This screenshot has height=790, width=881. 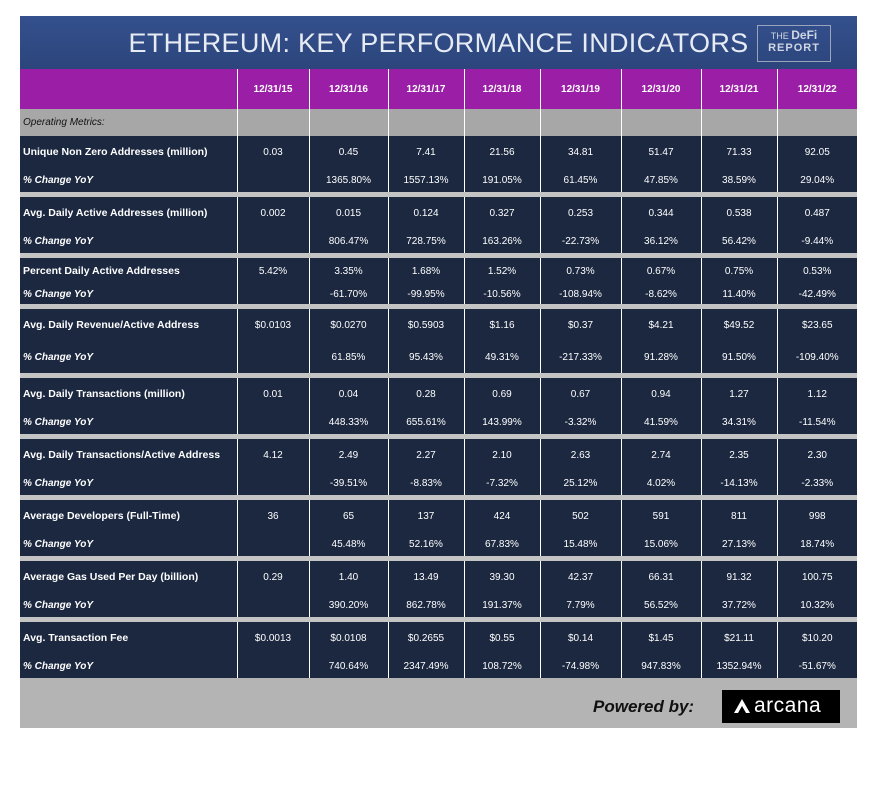 What do you see at coordinates (816, 483) in the screenshot?
I see `change-value: -2.33%` at bounding box center [816, 483].